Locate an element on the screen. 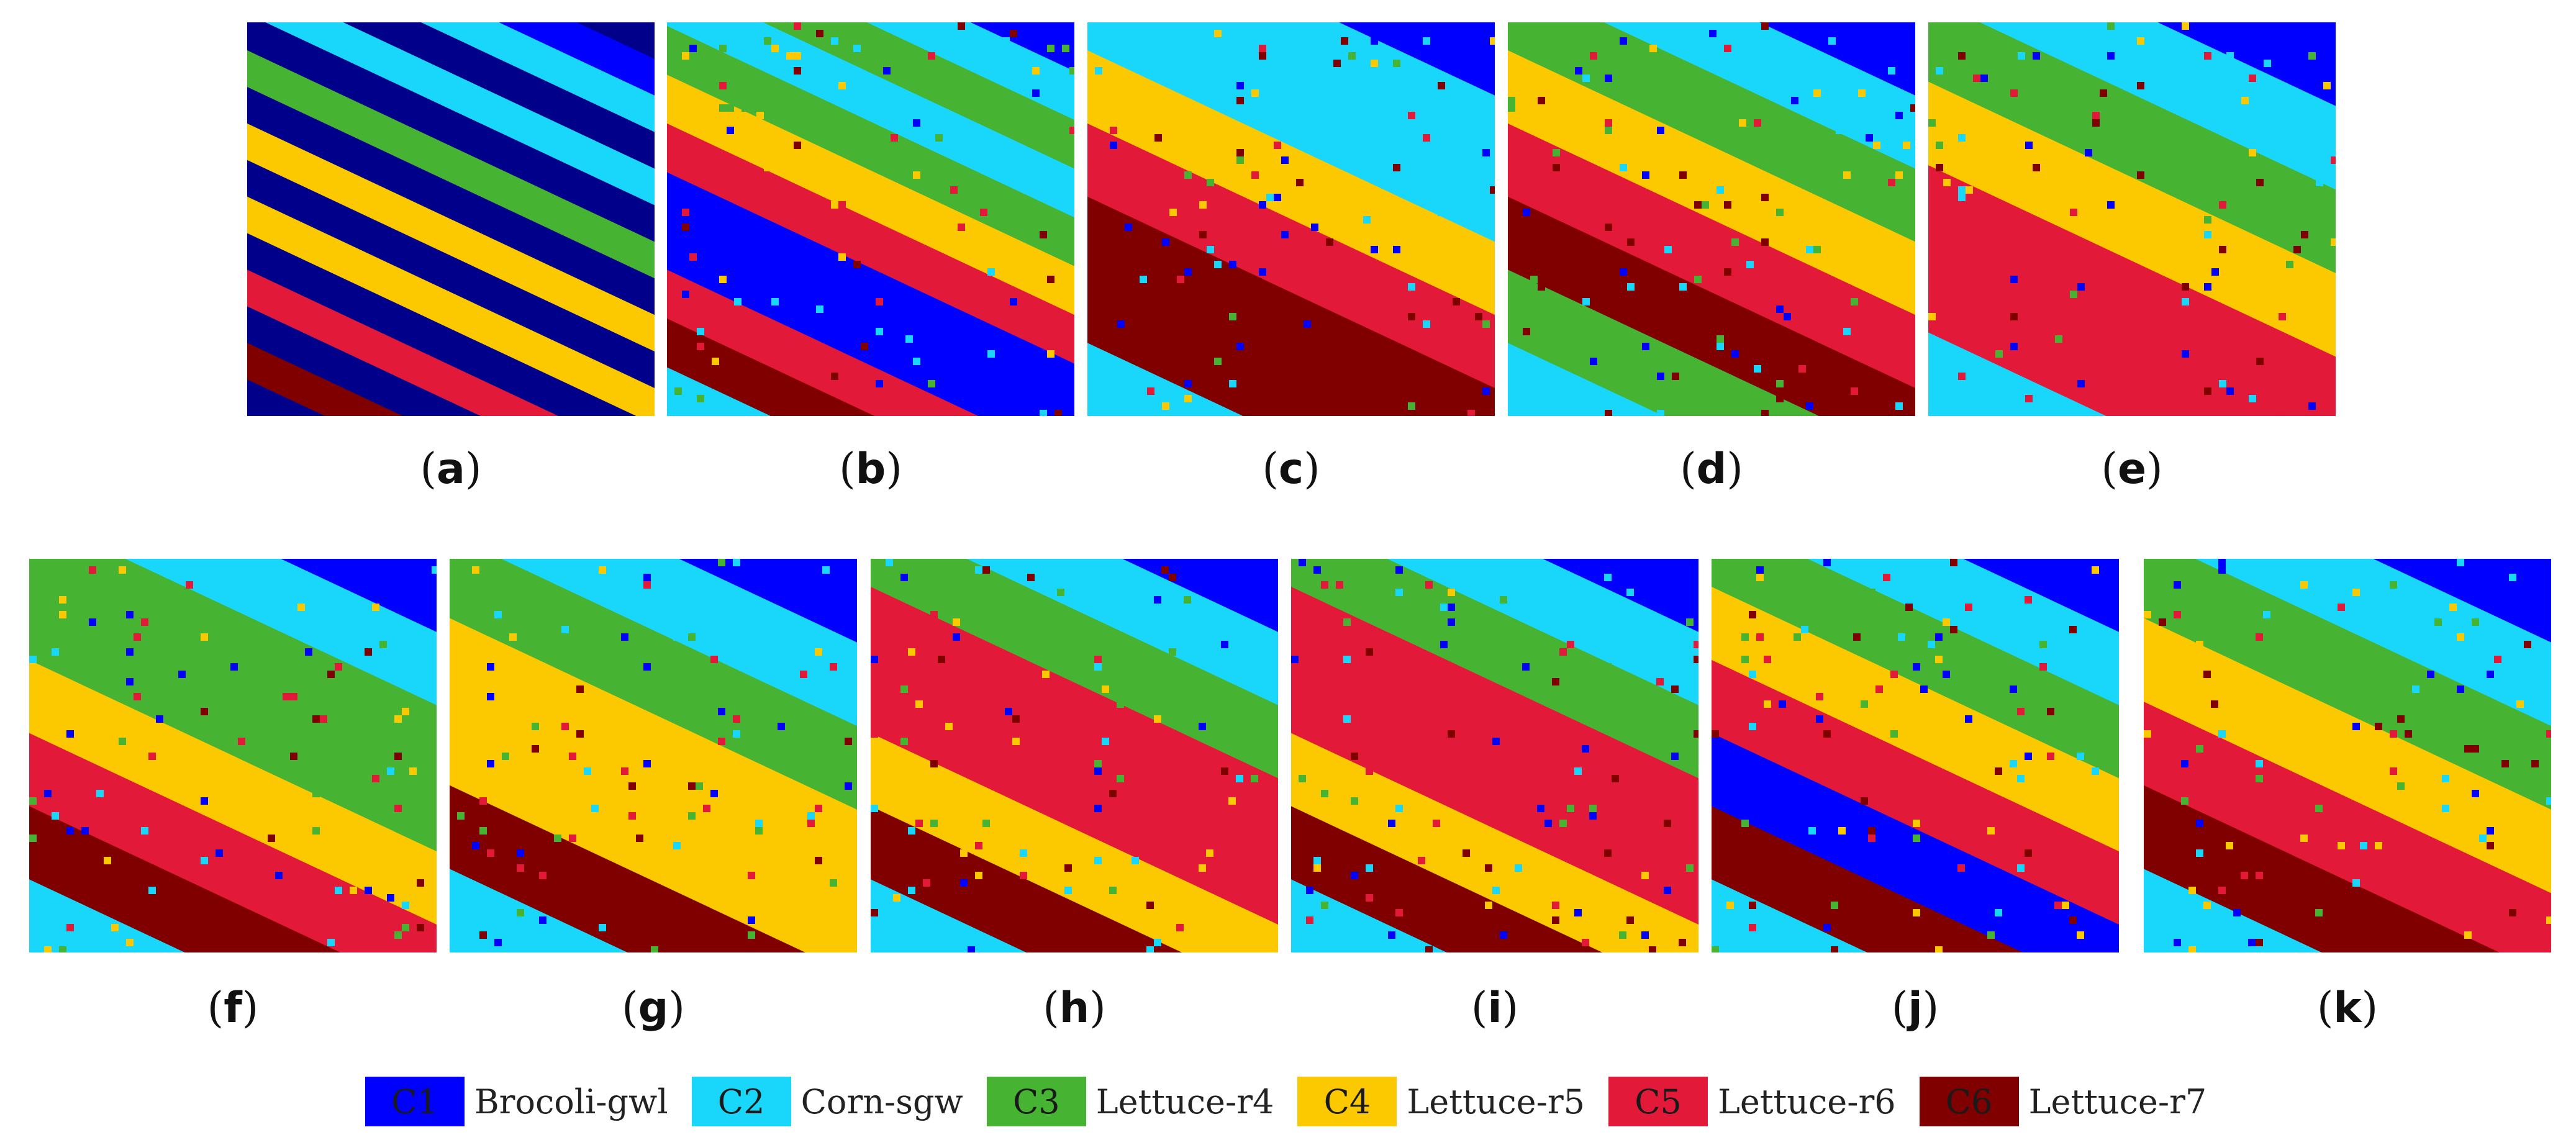  panel-k is located at coordinates (2347, 755).